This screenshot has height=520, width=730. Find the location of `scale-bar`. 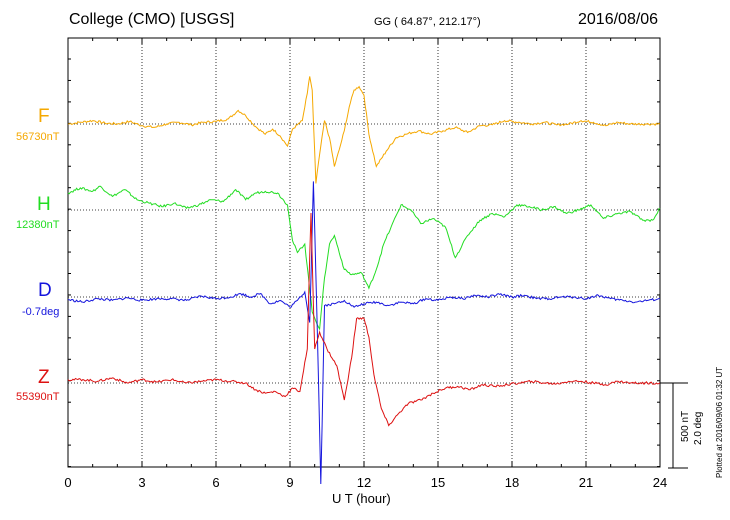

scale-bar is located at coordinates (674, 425).